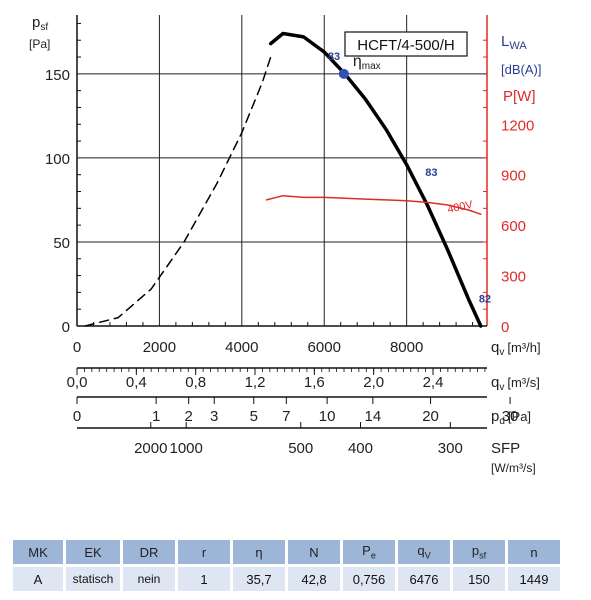 Image resolution: width=591 pixels, height=600 pixels. I want to click on model-box: HCFT/4-500/H, so click(406, 44).